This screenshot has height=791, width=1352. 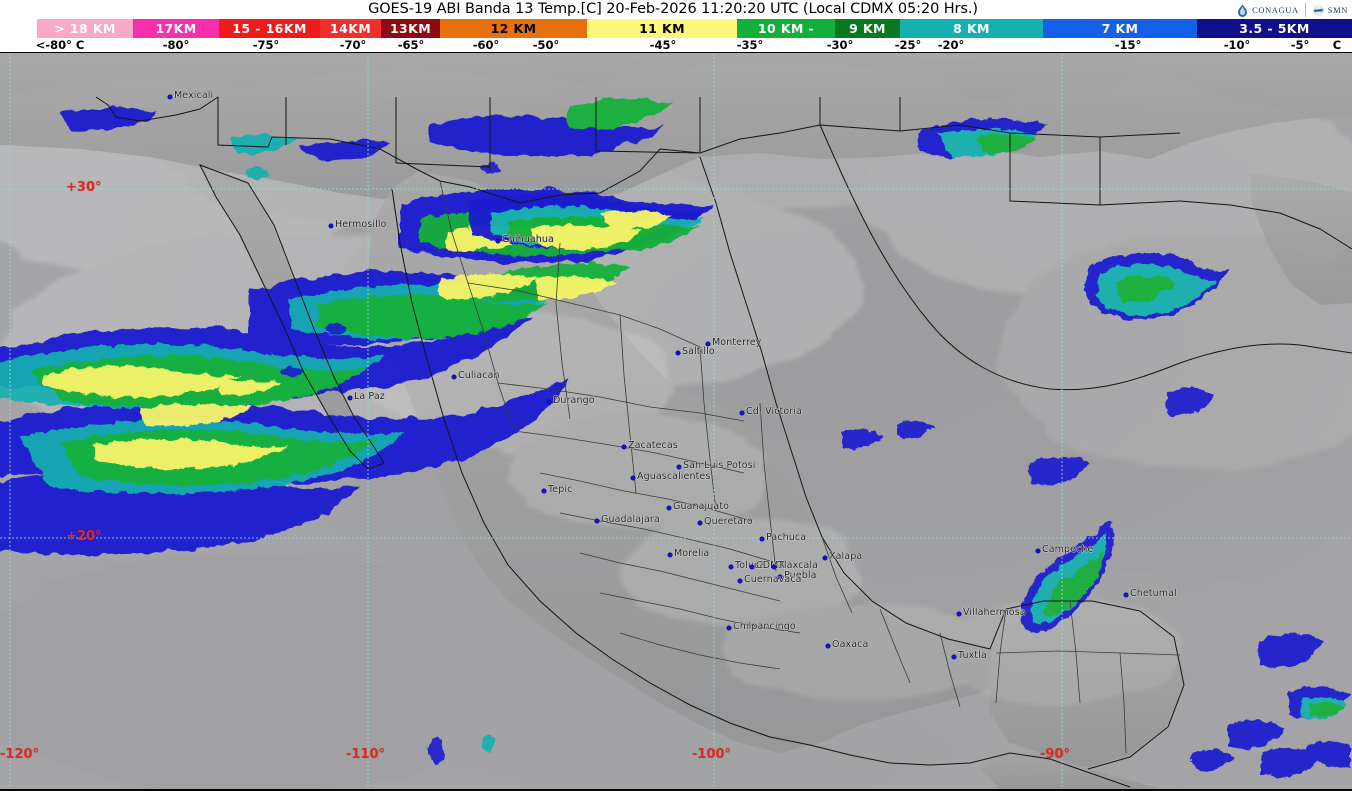 What do you see at coordinates (1318, 10) in the screenshot?
I see `cyclone-icon` at bounding box center [1318, 10].